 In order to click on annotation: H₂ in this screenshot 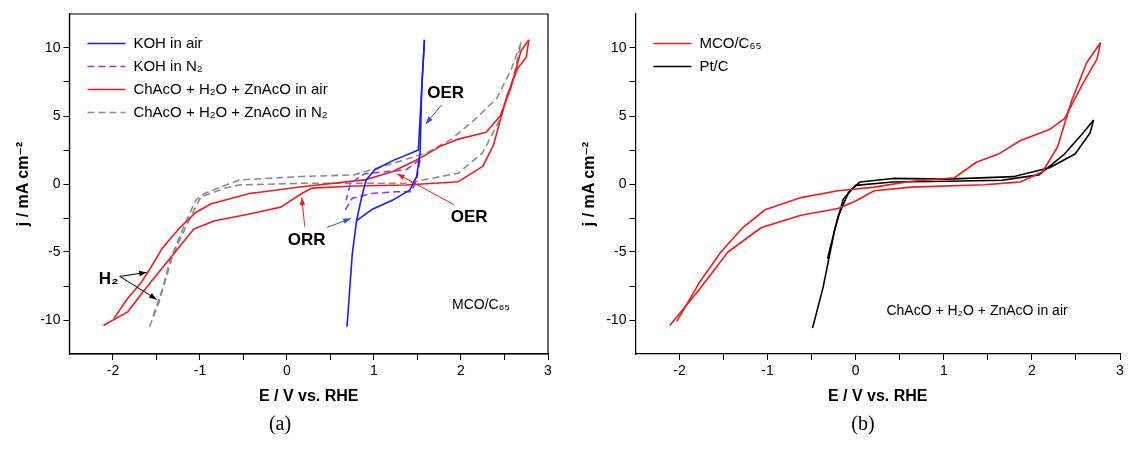, I will do `click(108, 279)`.